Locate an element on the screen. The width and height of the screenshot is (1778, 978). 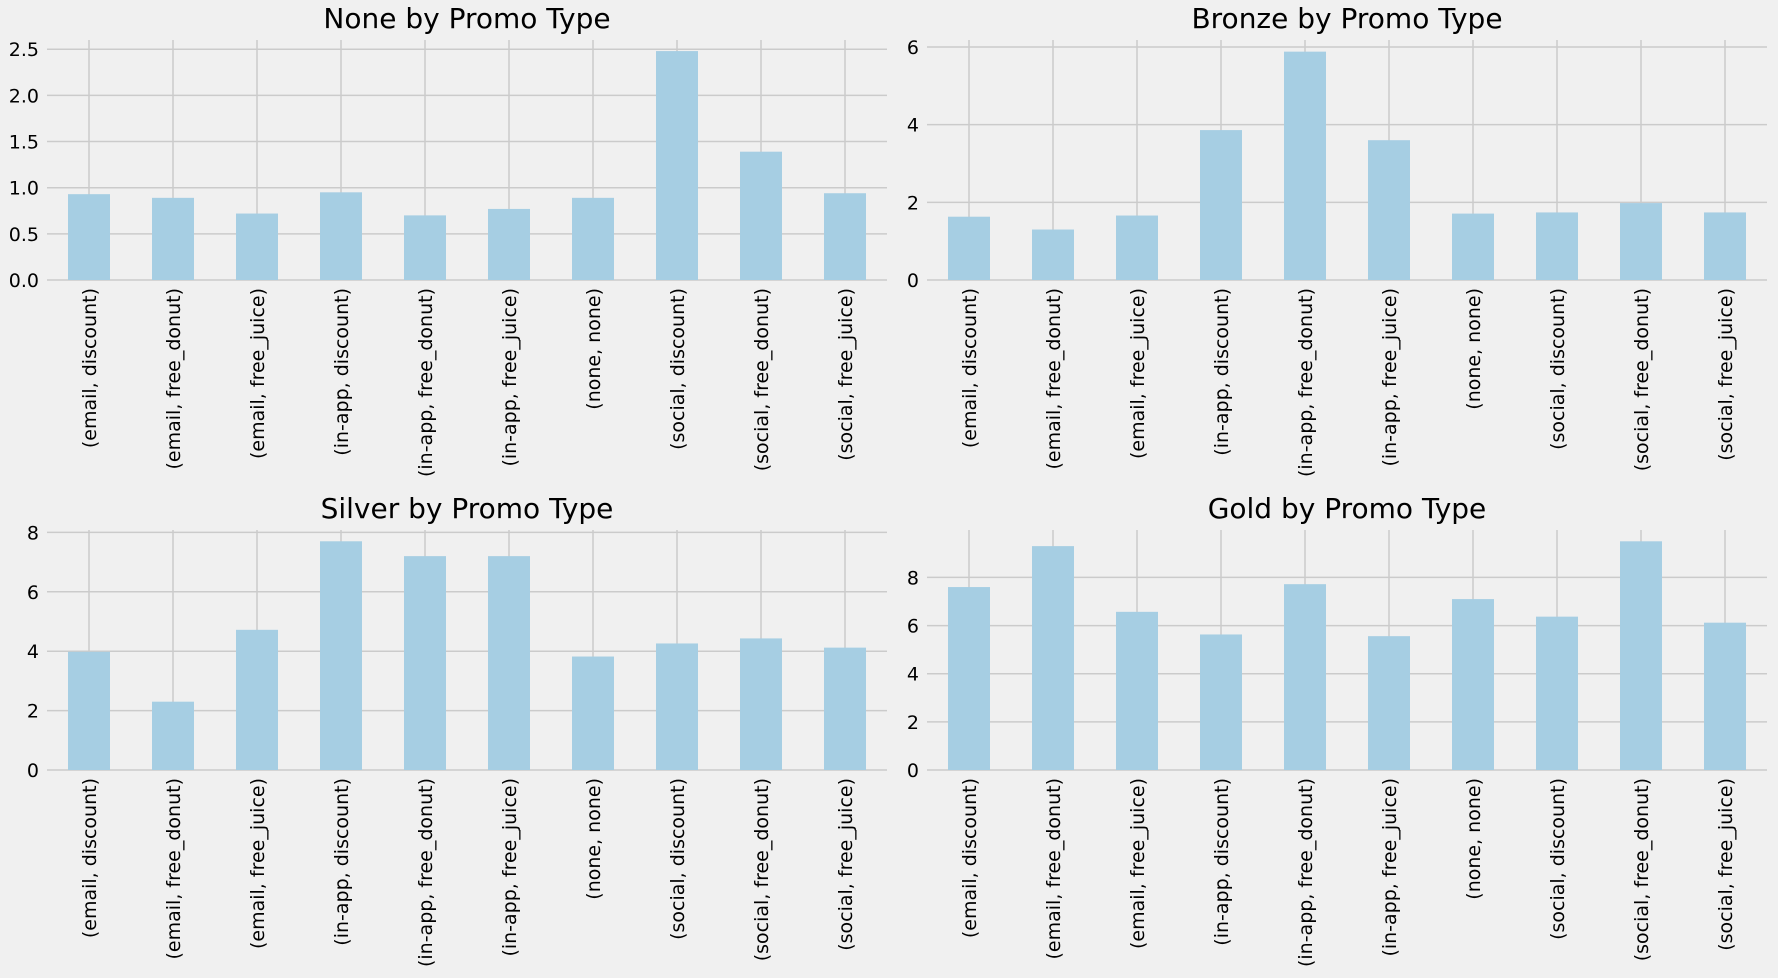
chart-title: Gold by Promo Type is located at coordinates (1347, 508).